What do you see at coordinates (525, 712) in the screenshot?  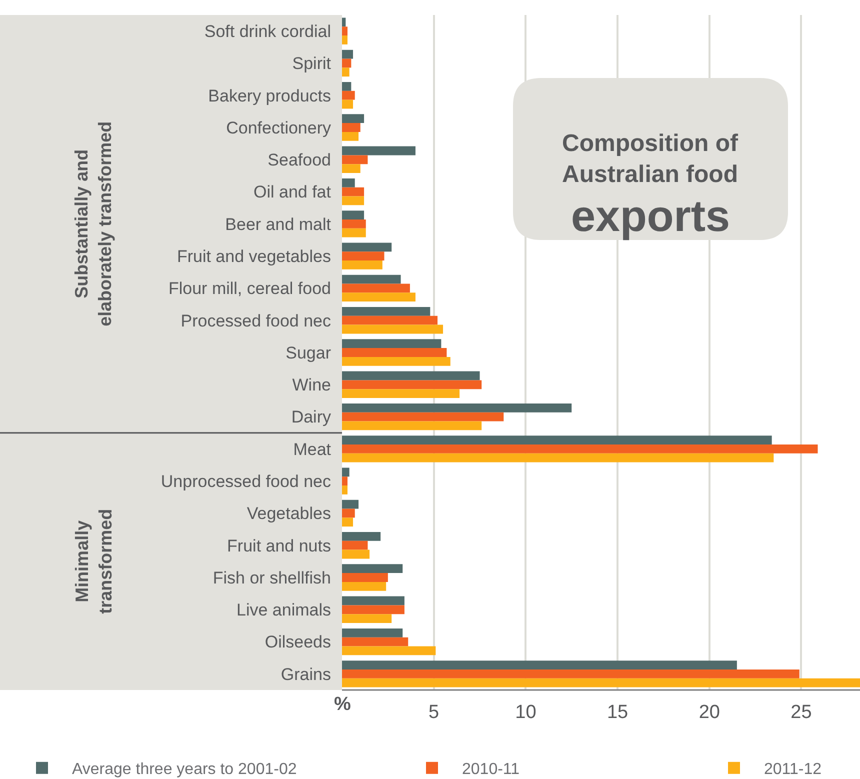 I see `x-tick-label: 10` at bounding box center [525, 712].